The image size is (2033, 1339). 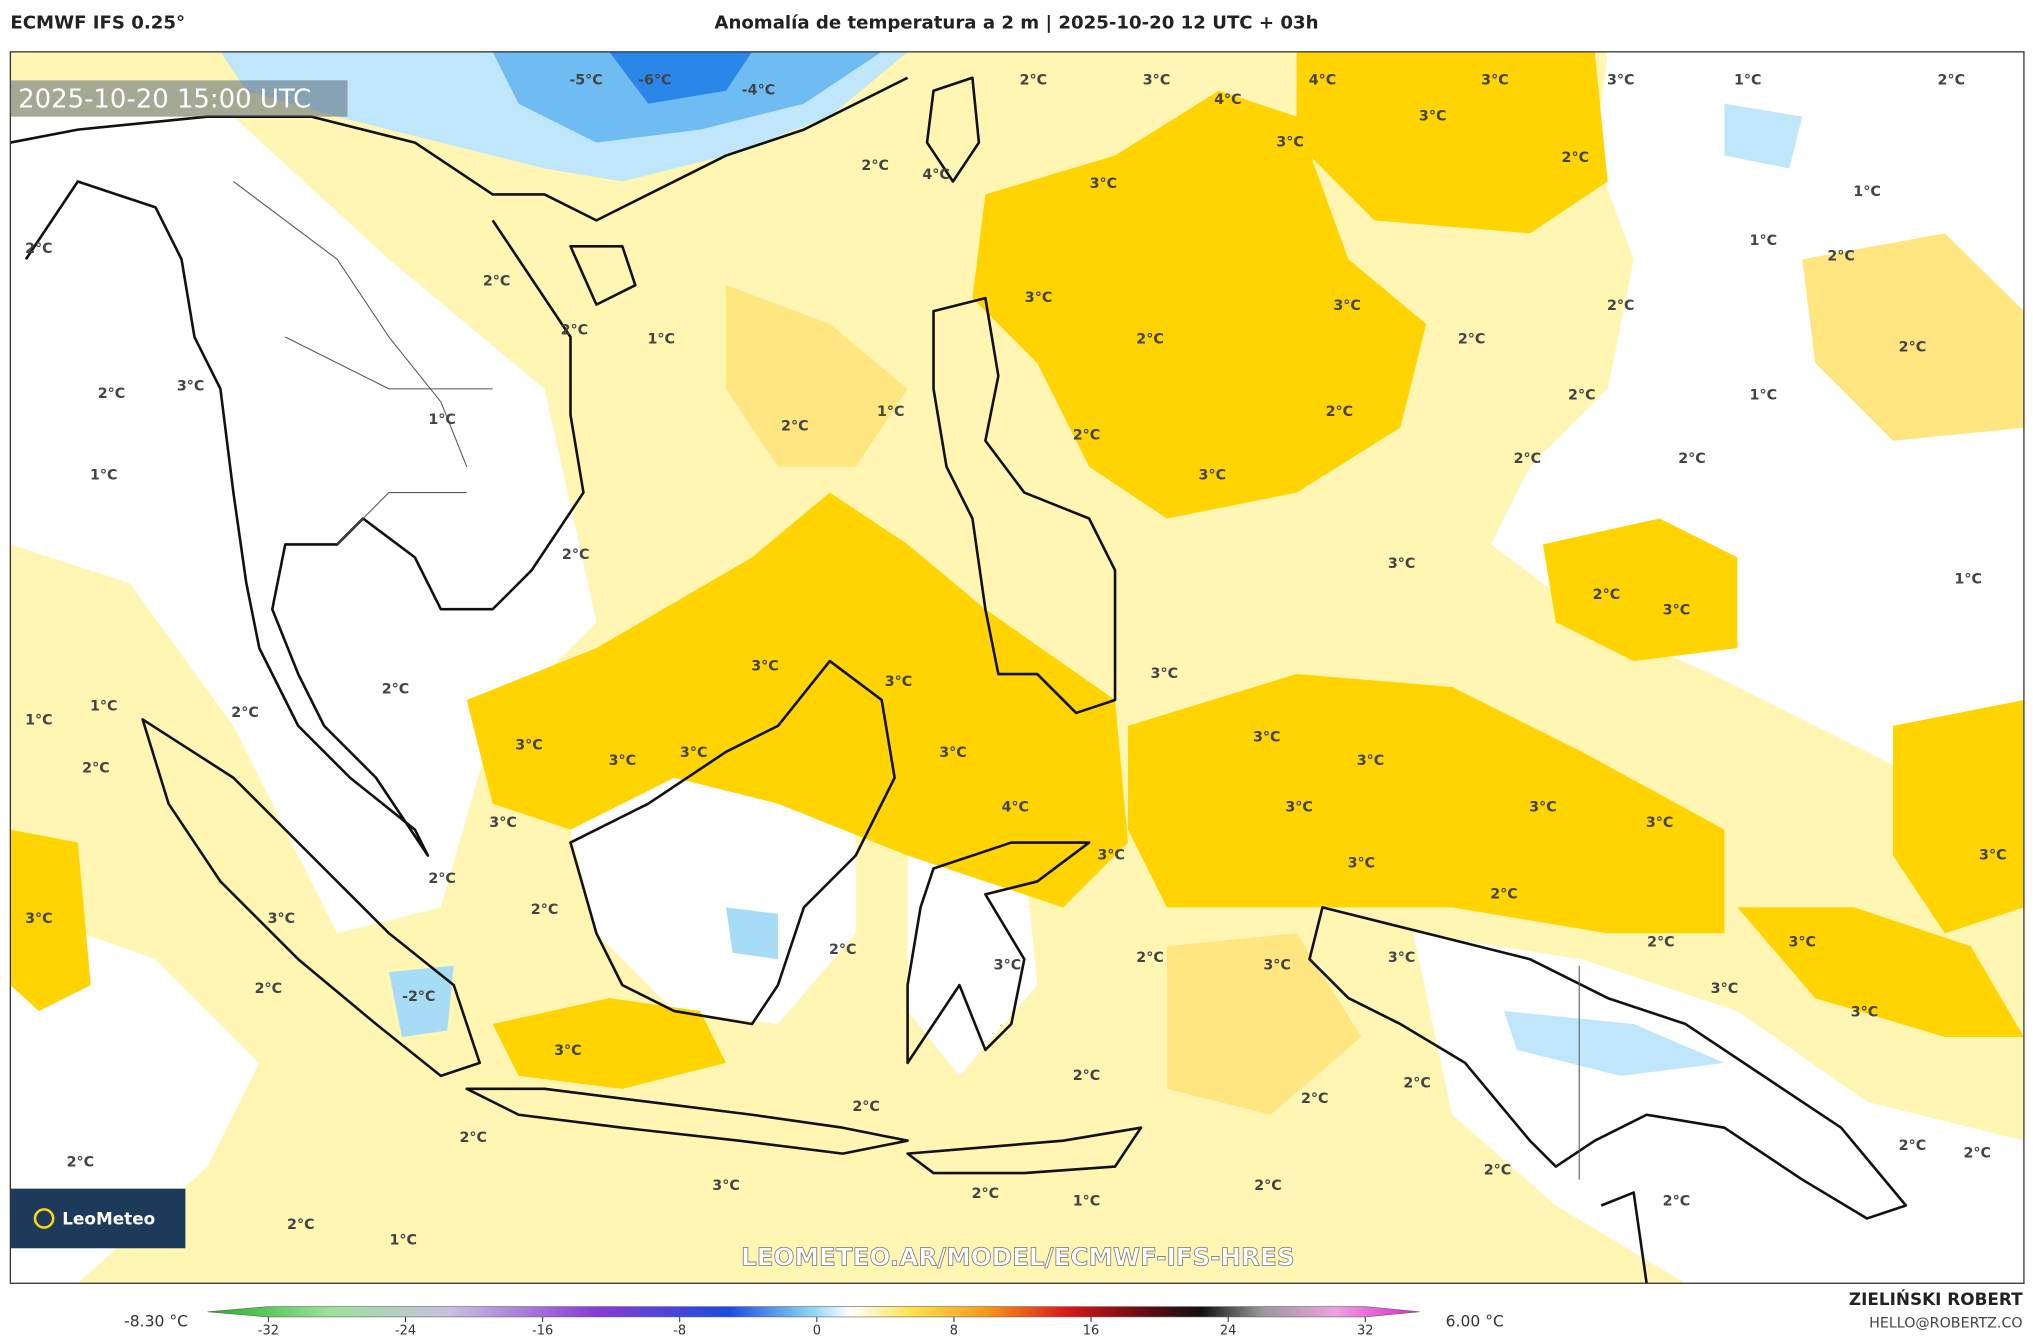 I want to click on colorbar-tick-label: -24, so click(x=405, y=1331).